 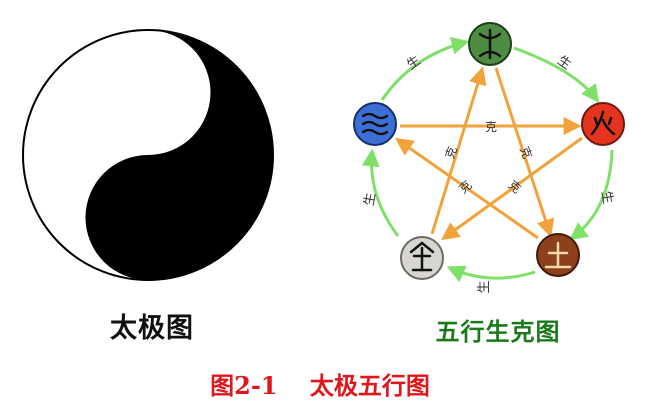 What do you see at coordinates (591, 195) in the screenshot?
I see `generate-arrow-fire-earth` at bounding box center [591, 195].